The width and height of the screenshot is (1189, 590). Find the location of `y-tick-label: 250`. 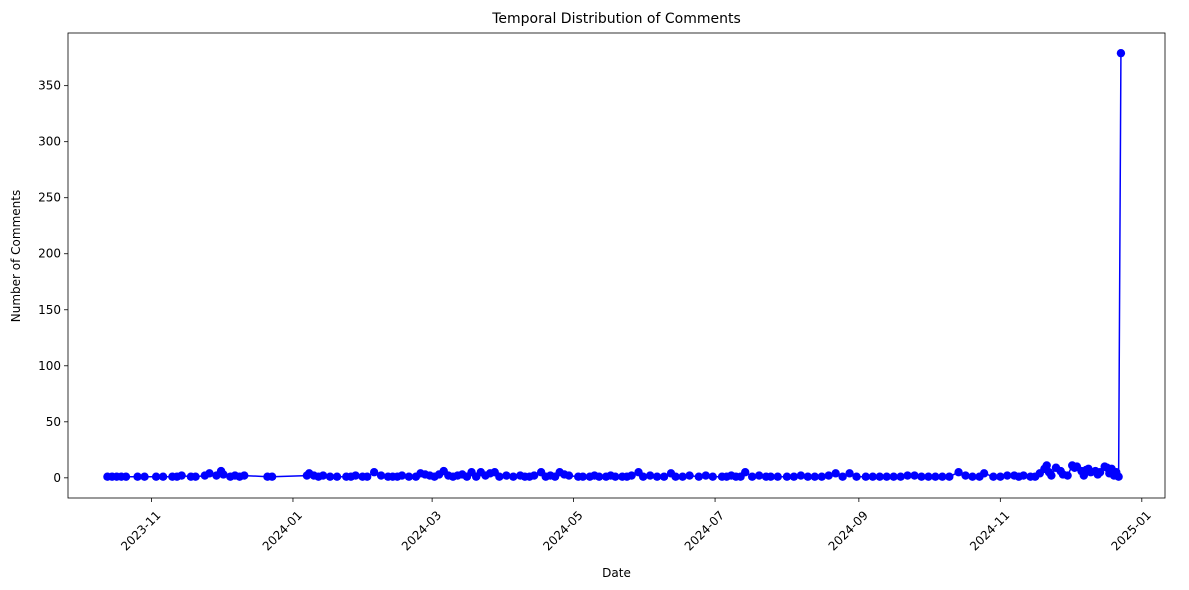

y-tick-label: 250 is located at coordinates (49, 198).